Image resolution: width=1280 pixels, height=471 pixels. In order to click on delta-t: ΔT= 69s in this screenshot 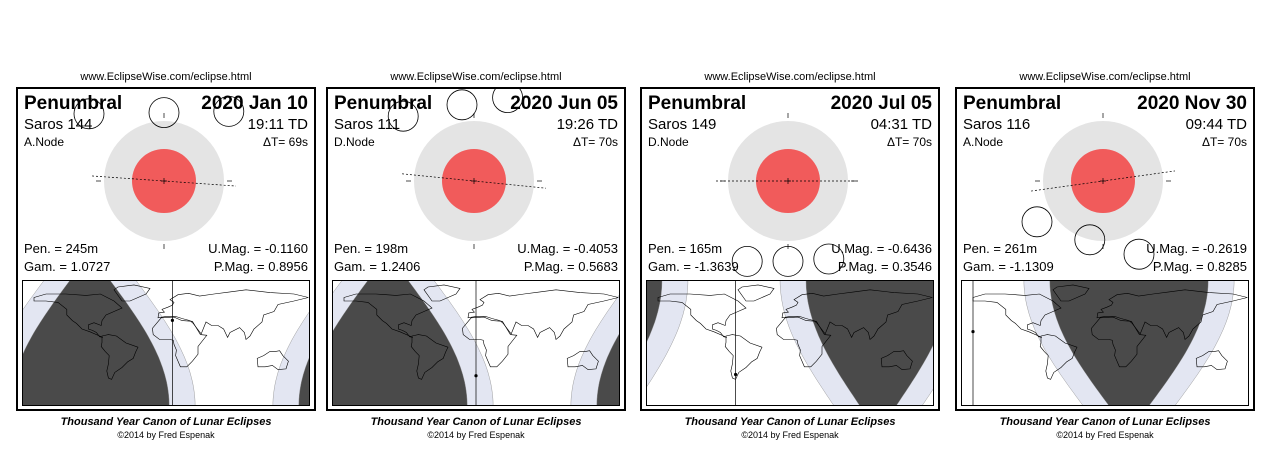, I will do `click(285, 142)`.